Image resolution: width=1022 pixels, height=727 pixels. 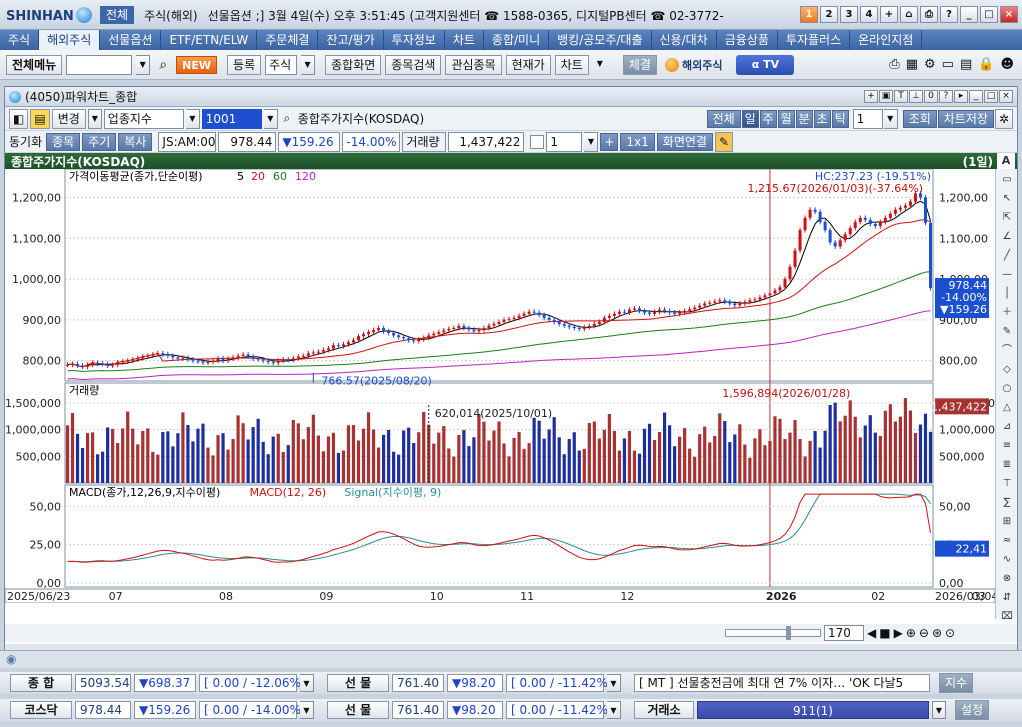 What do you see at coordinates (528, 64) in the screenshot?
I see `current-price-button: 현재가` at bounding box center [528, 64].